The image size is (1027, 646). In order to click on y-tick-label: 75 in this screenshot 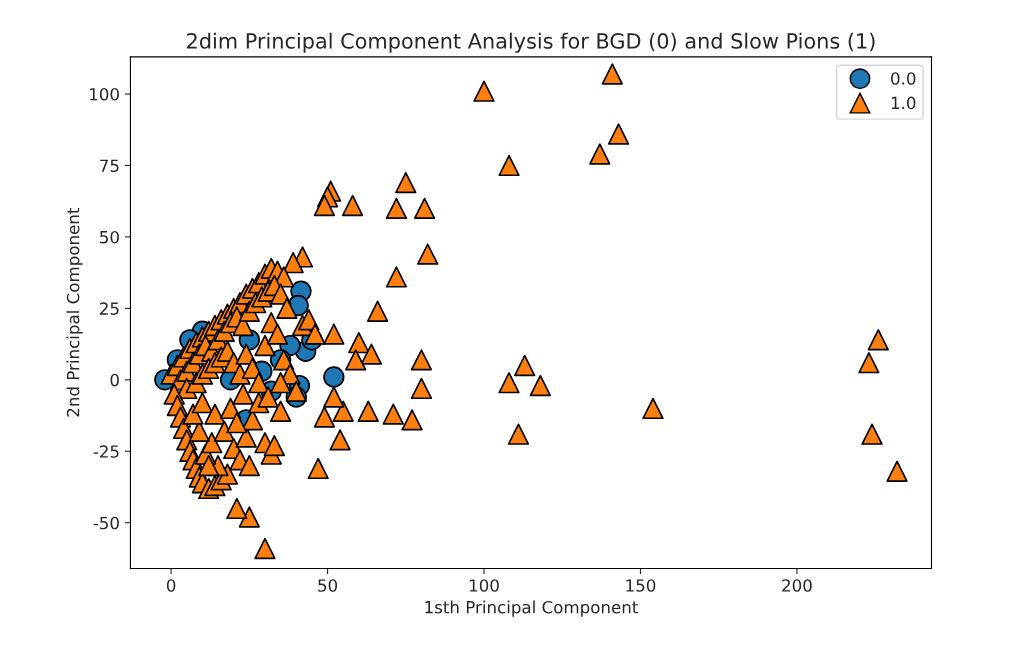, I will do `click(109, 166)`.